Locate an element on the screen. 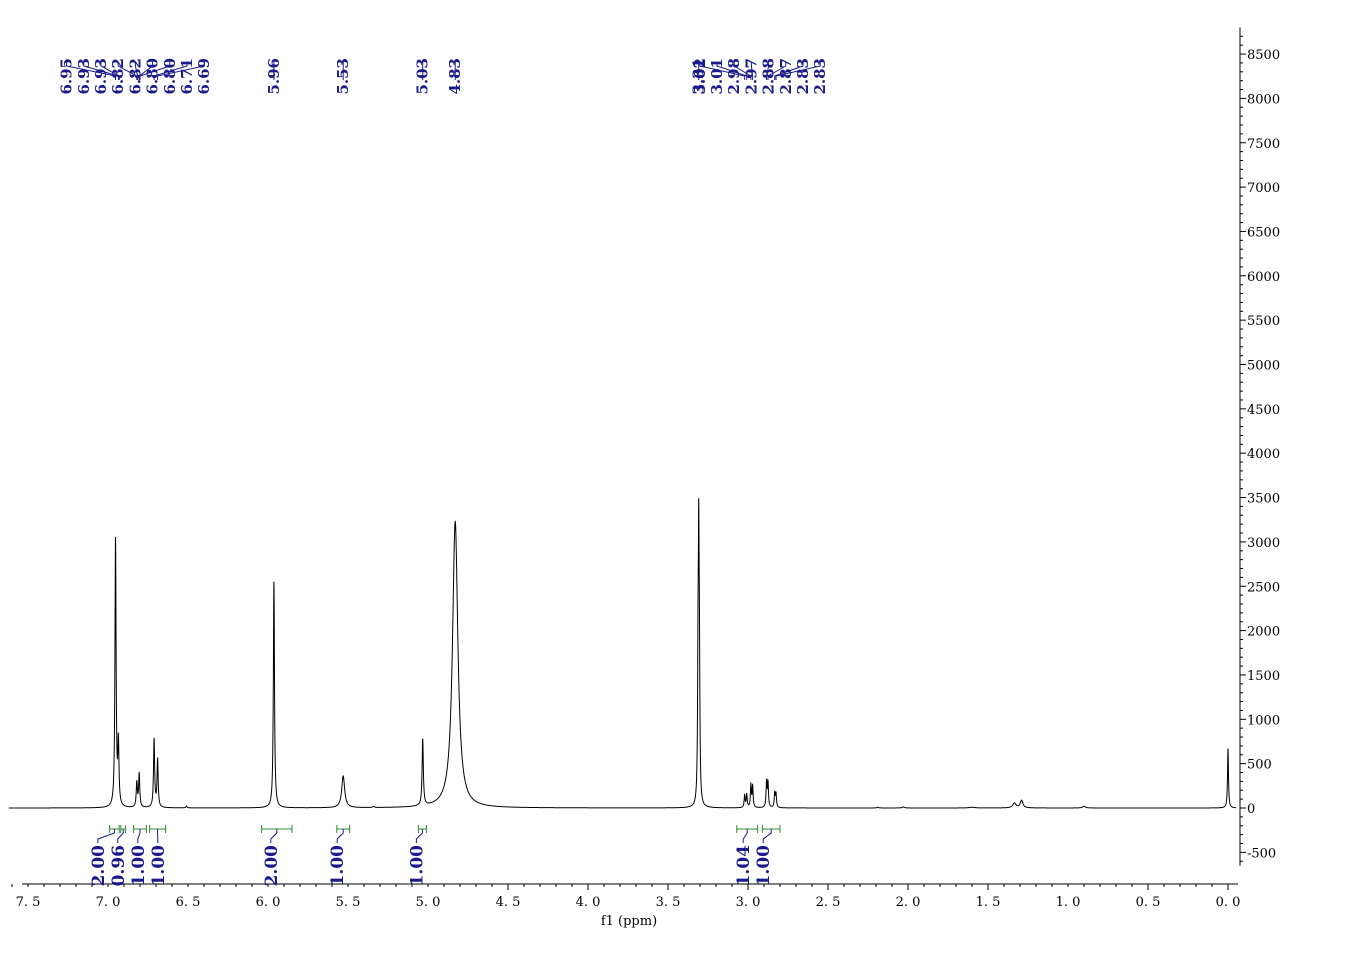 The width and height of the screenshot is (1348, 957). x-tick-label: 5. 0 is located at coordinates (428, 902).